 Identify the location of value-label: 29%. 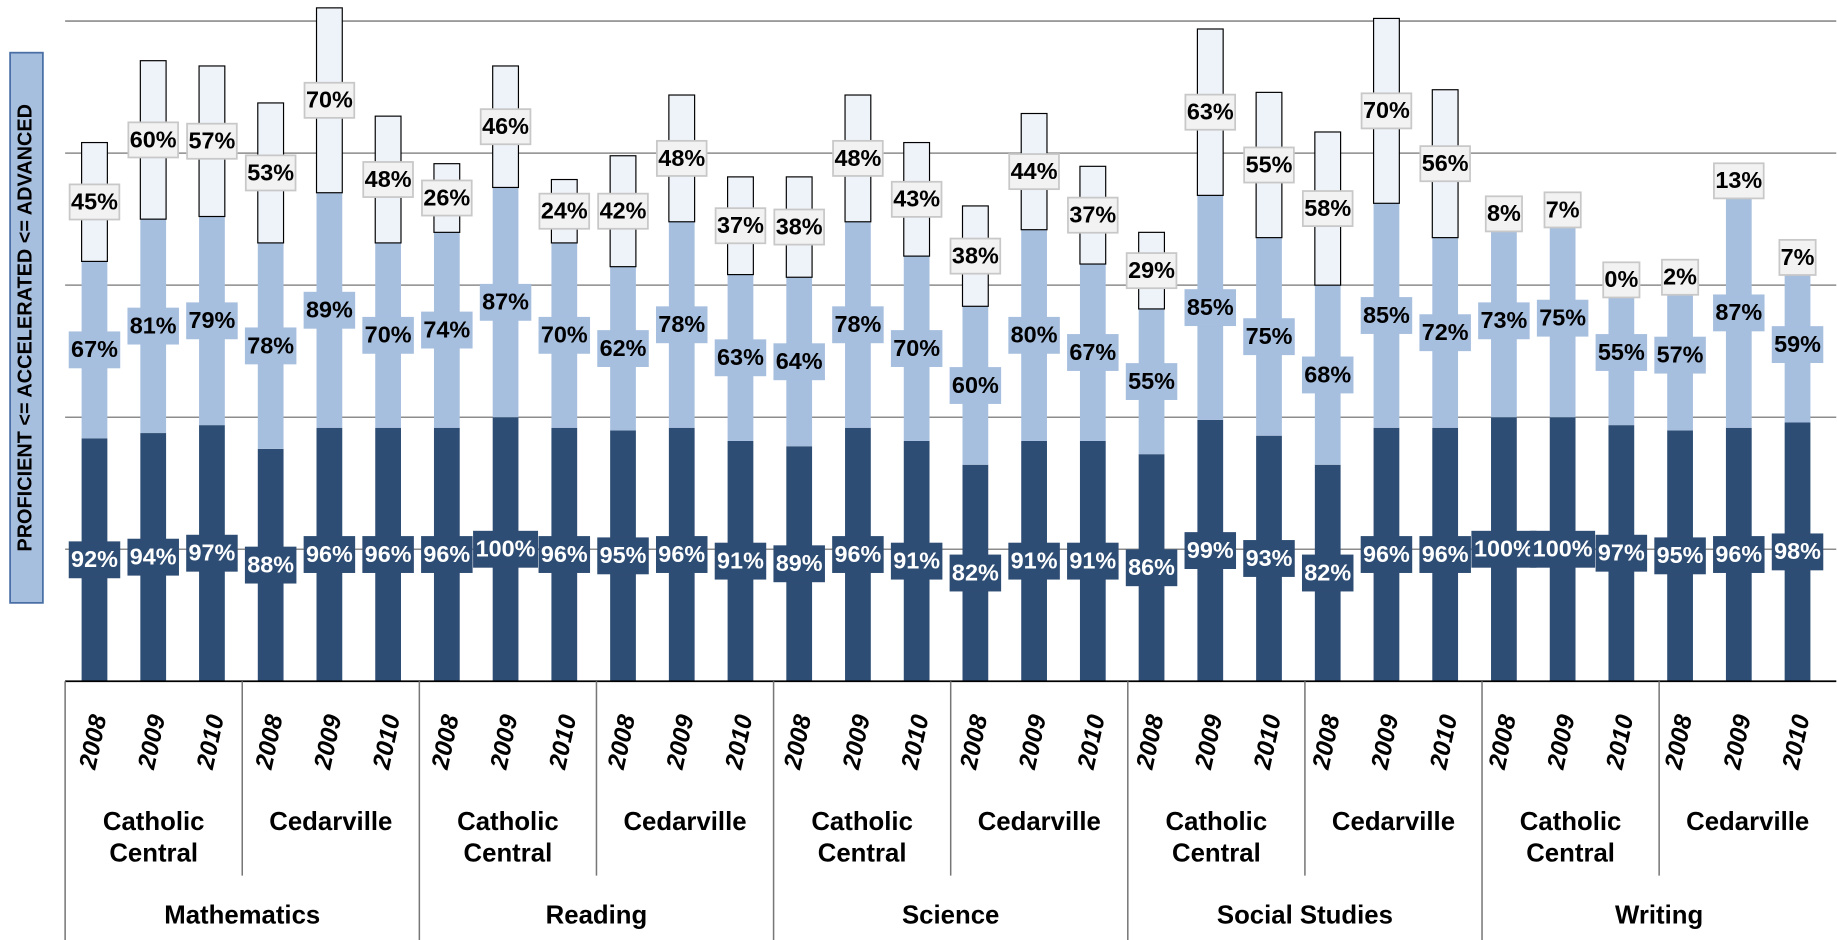
(1151, 270).